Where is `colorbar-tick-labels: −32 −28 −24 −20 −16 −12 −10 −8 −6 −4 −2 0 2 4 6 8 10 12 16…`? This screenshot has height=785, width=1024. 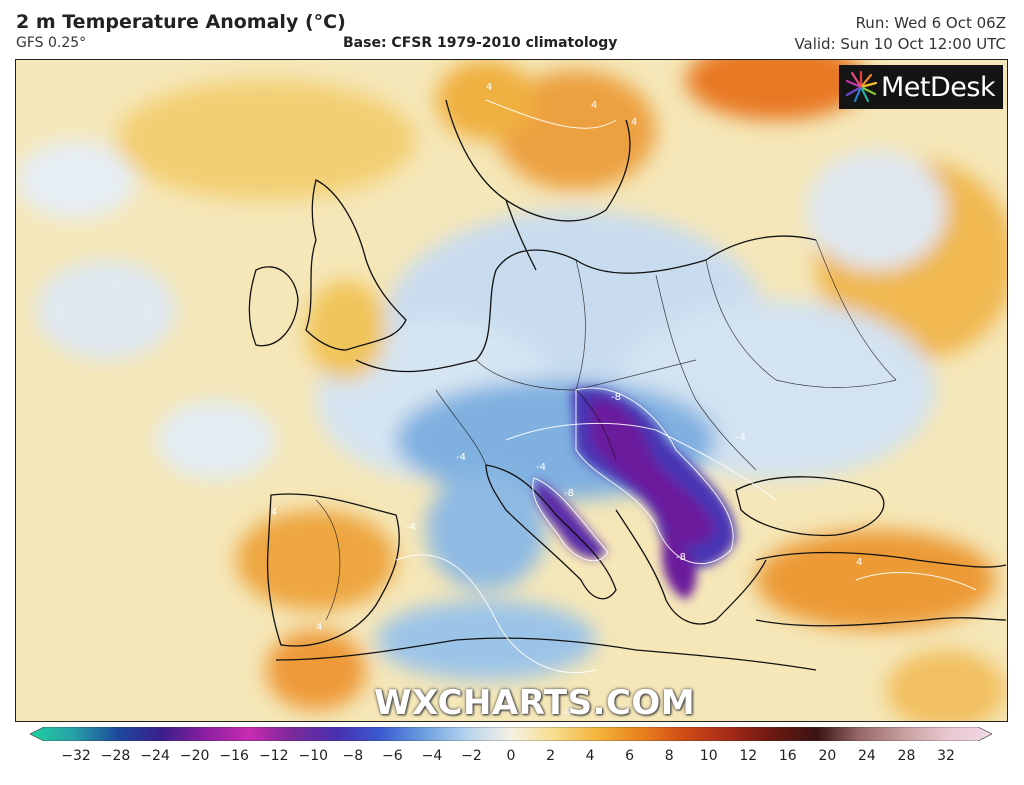 colorbar-tick-labels: −32 −28 −24 −20 −16 −12 −10 −8 −6 −4 −2 0 2 4 6 8 10 12 16… is located at coordinates (512, 758).